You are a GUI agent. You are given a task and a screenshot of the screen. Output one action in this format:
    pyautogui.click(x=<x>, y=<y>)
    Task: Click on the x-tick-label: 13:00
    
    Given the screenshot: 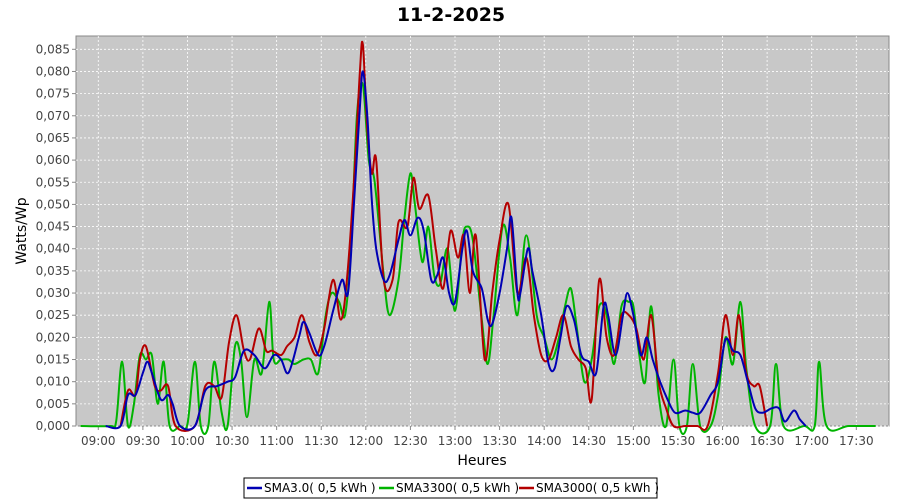 What is the action you would take?
    pyautogui.click(x=455, y=441)
    